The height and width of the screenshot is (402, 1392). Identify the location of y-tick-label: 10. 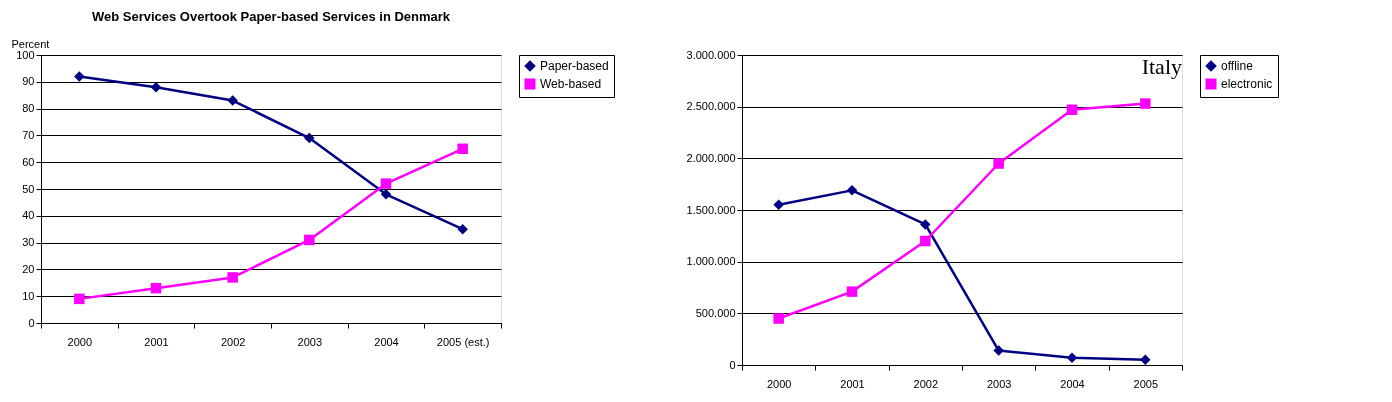
(28, 295).